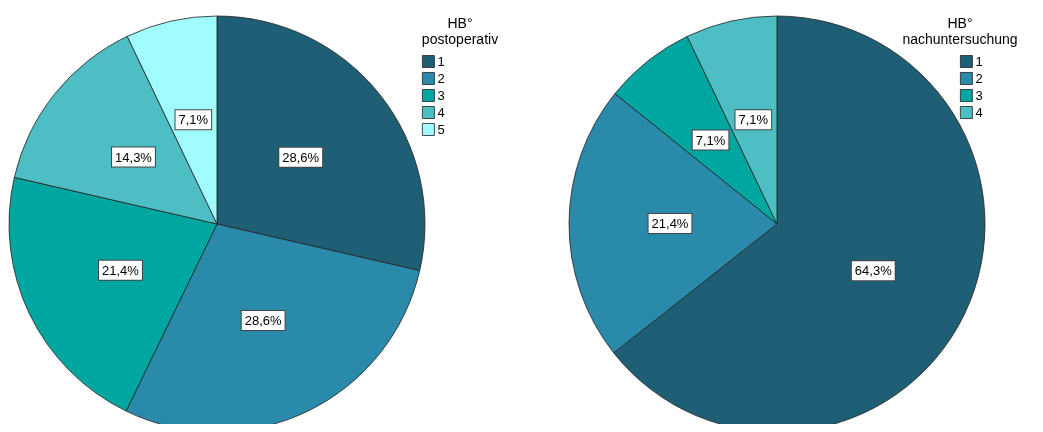 This screenshot has width=1043, height=432. I want to click on legend-label: 5, so click(441, 129).